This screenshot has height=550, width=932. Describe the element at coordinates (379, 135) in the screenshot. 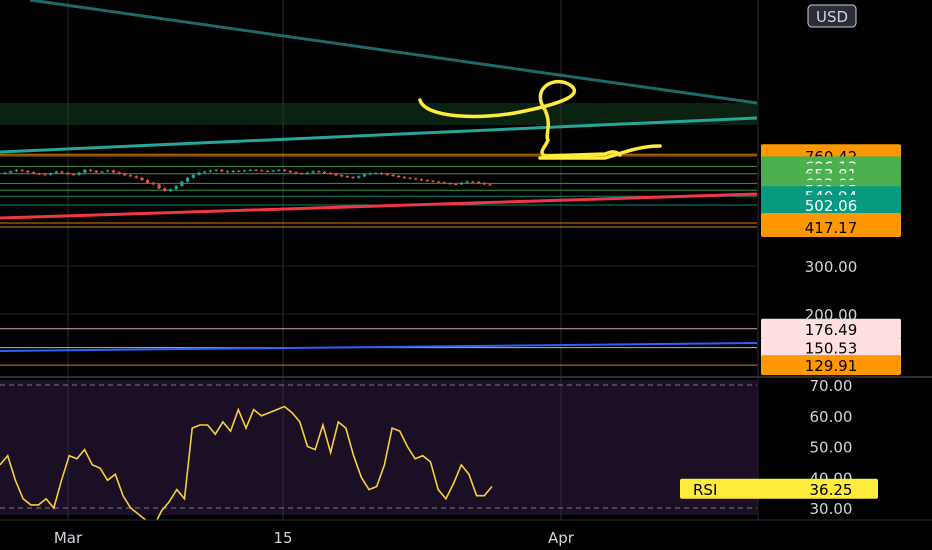

I see `ascending-trendline` at that location.